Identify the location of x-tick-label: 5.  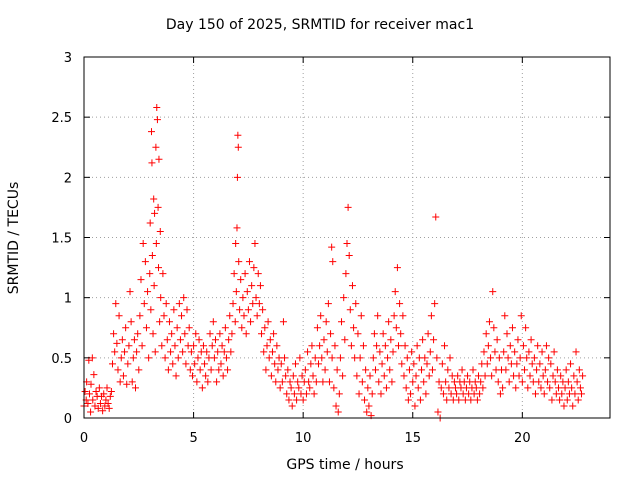
(193, 438).